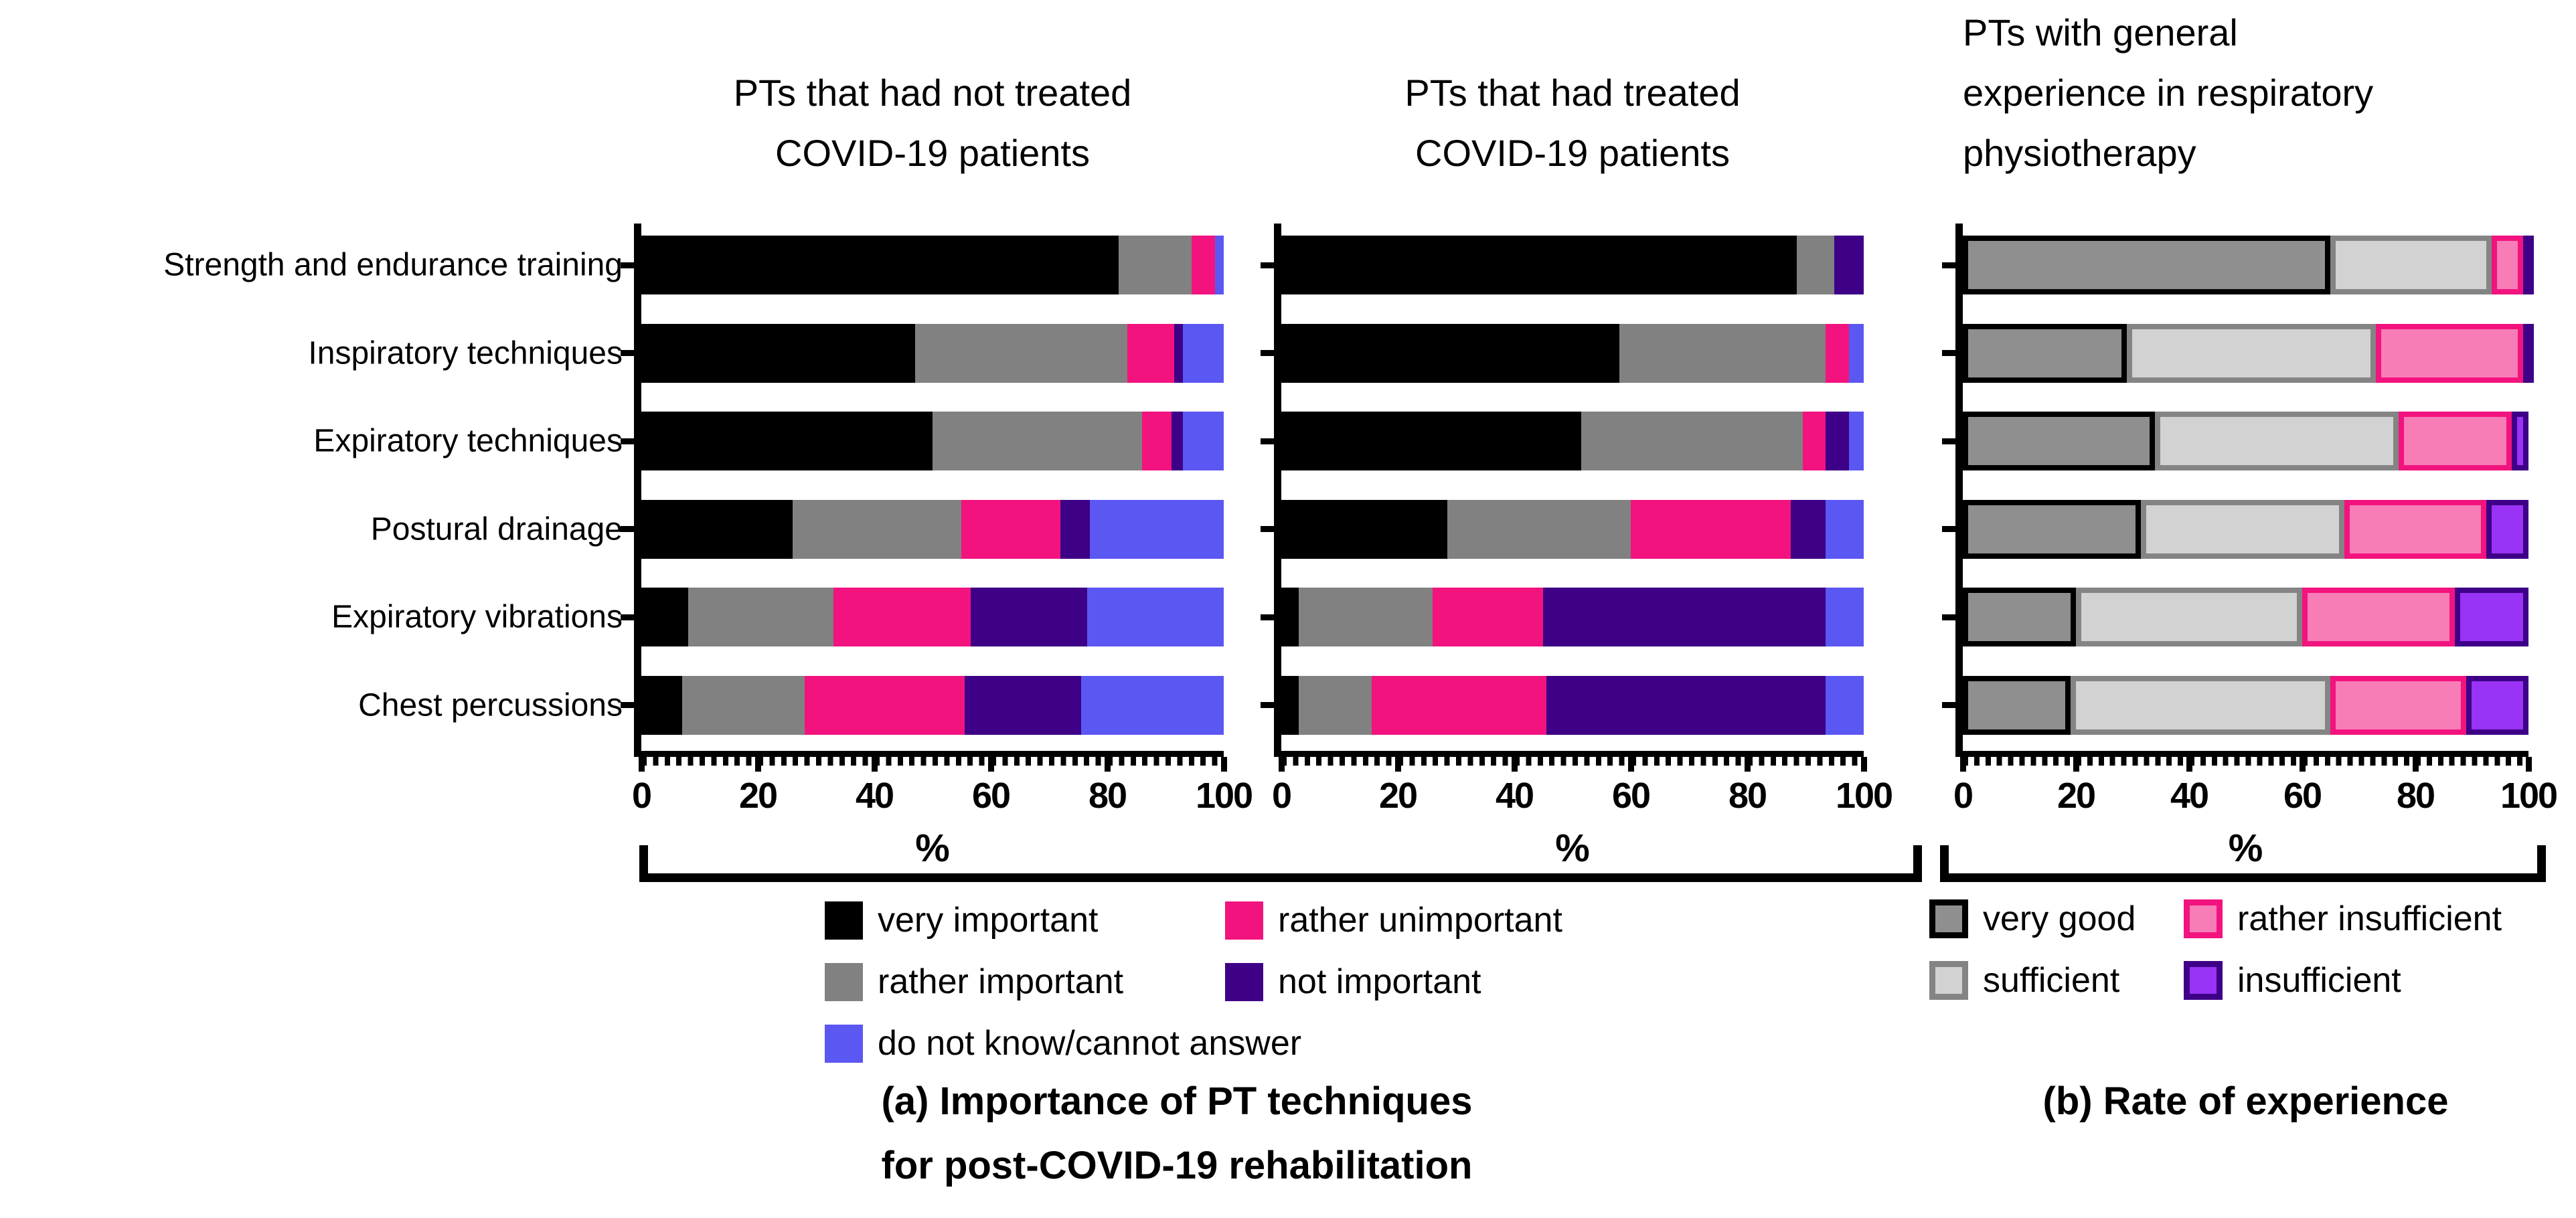  What do you see at coordinates (1380, 981) in the screenshot?
I see `legend-label: not important` at bounding box center [1380, 981].